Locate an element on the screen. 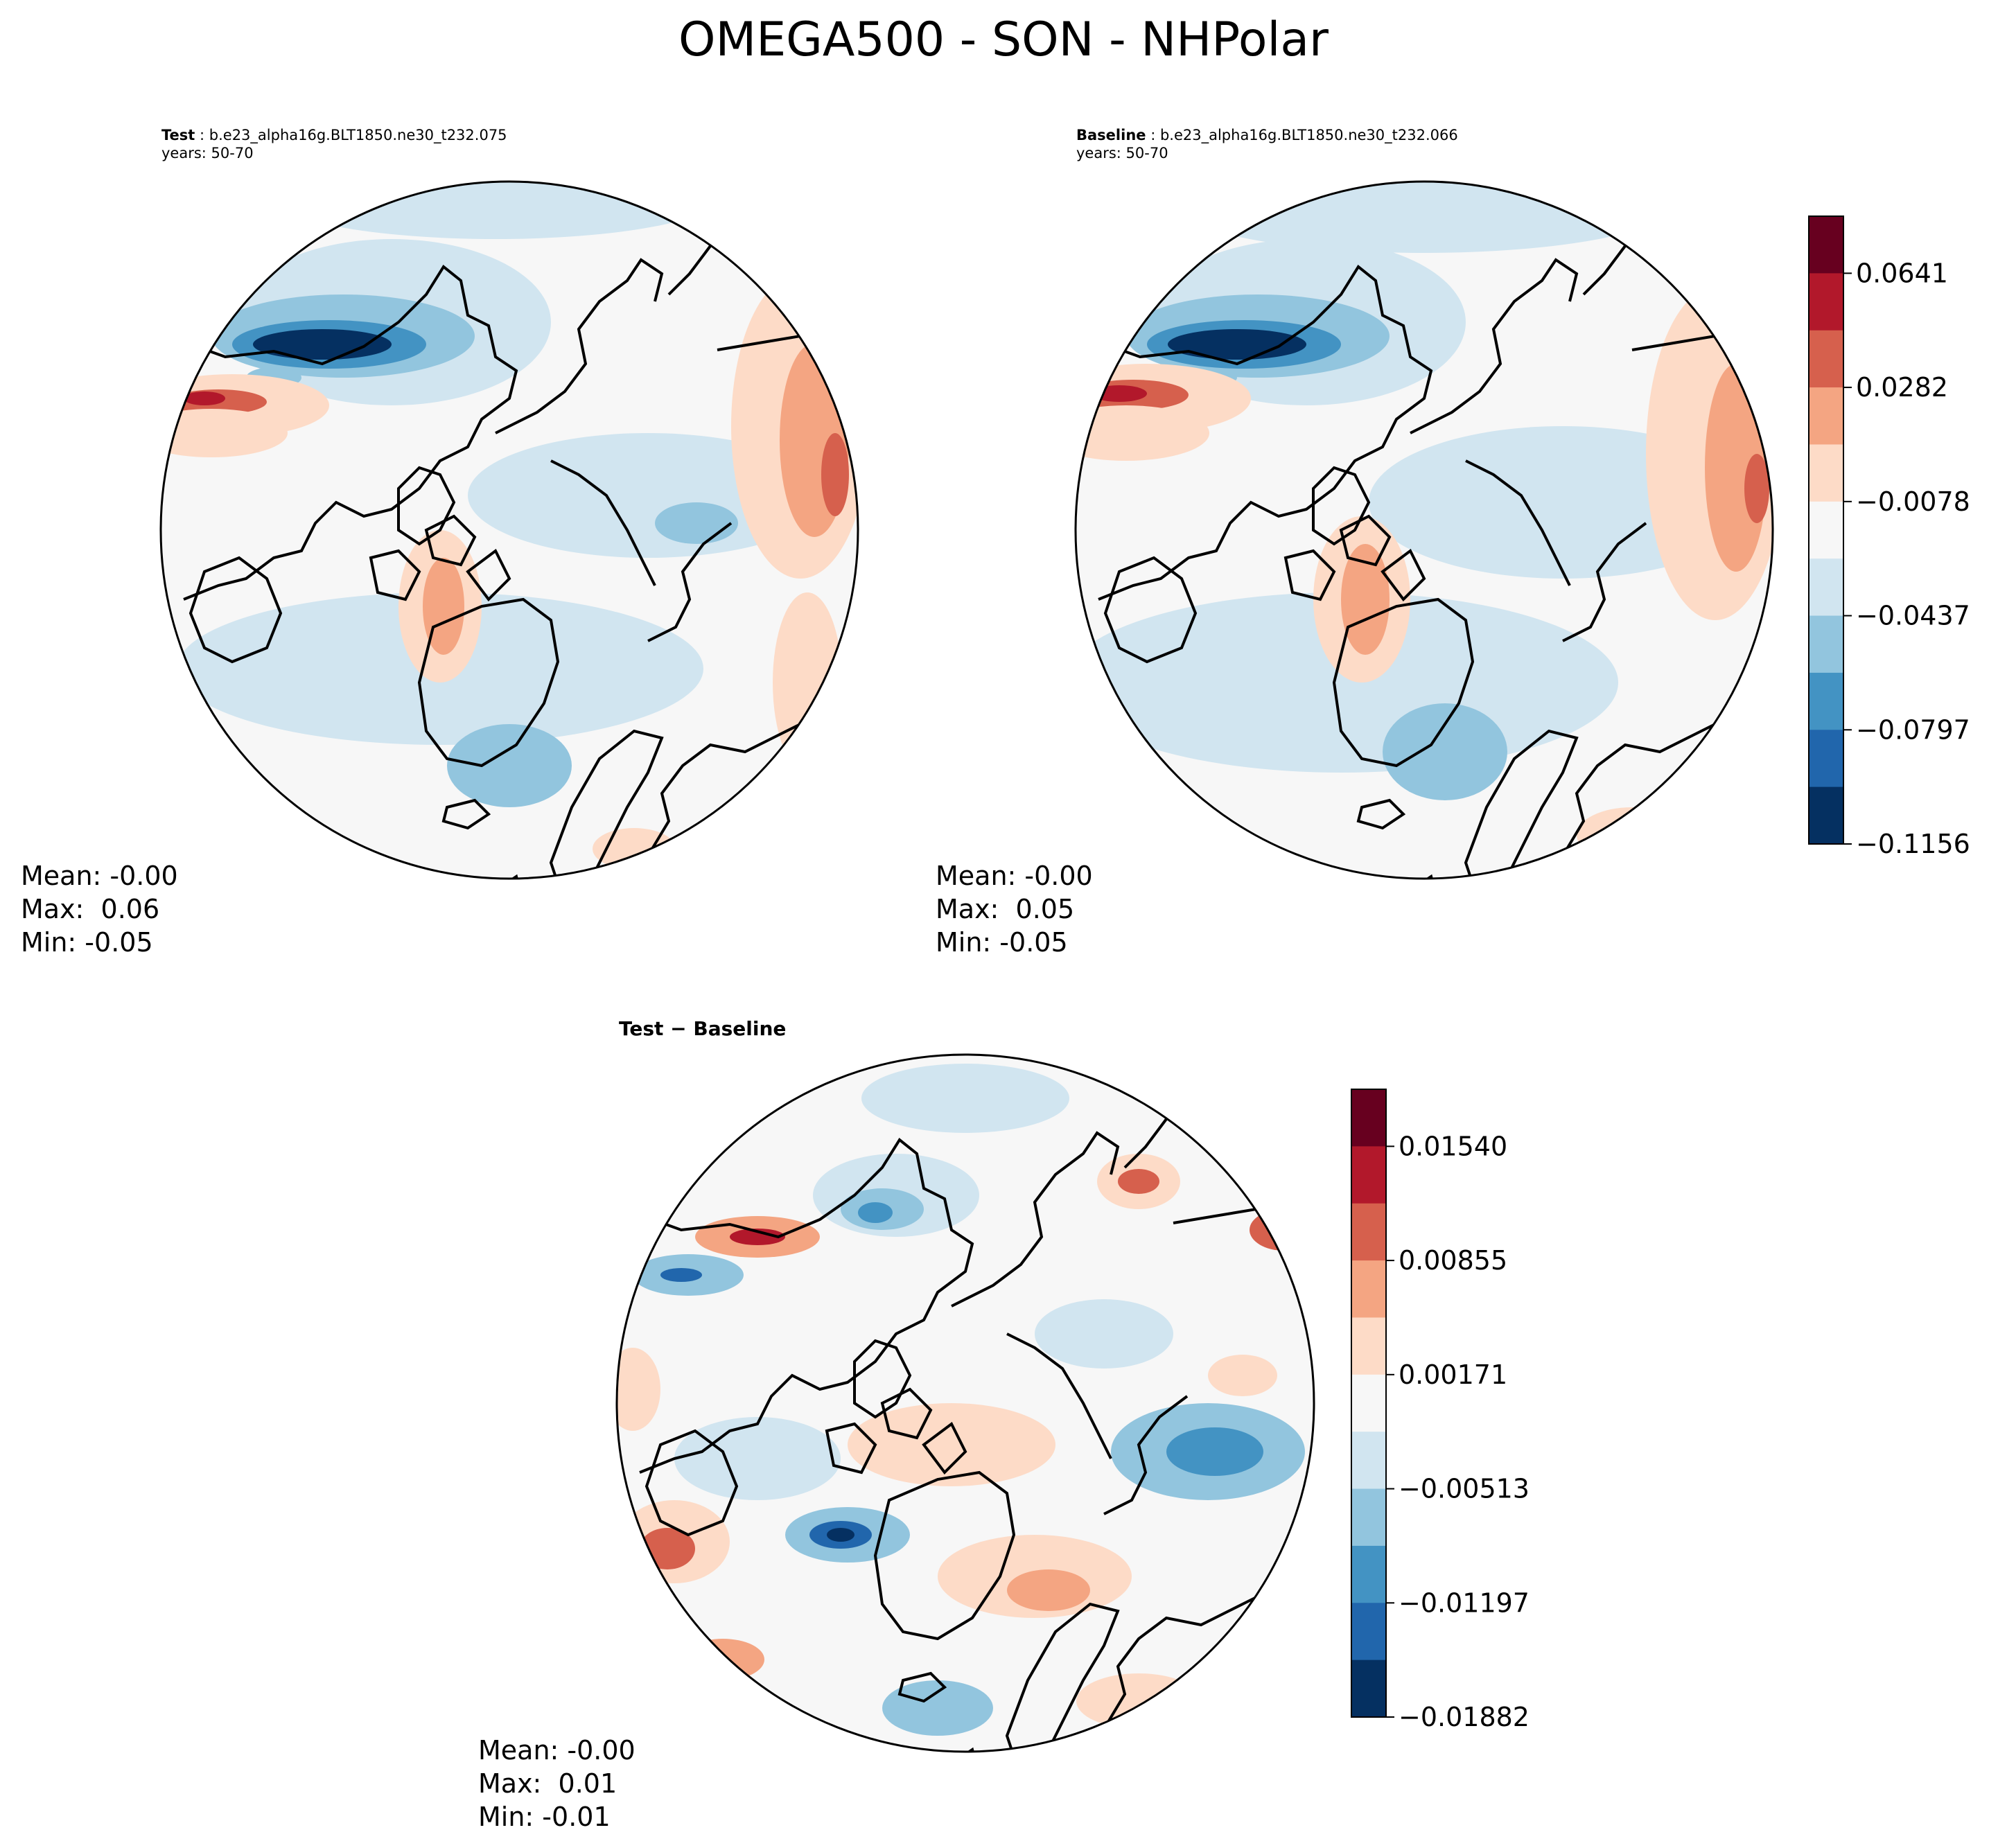 The height and width of the screenshot is (1848, 2007). test-max: Max: 0.06 is located at coordinates (90, 909).